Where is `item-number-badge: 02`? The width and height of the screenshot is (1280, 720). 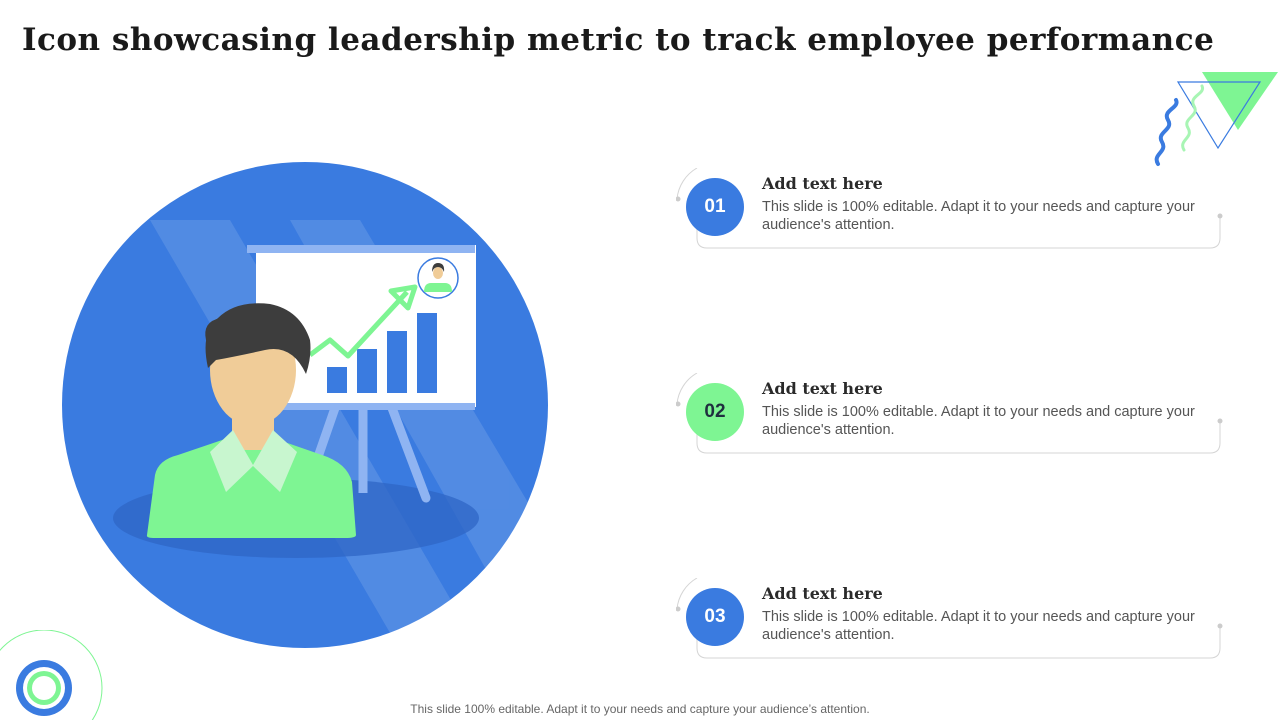
item-number-badge: 02 is located at coordinates (715, 412).